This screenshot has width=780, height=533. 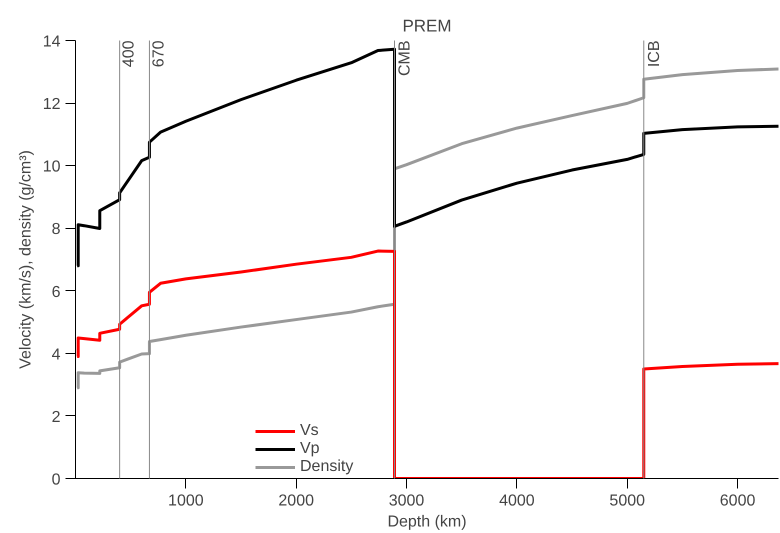 I want to click on x-tick-label: 6000, so click(x=738, y=501).